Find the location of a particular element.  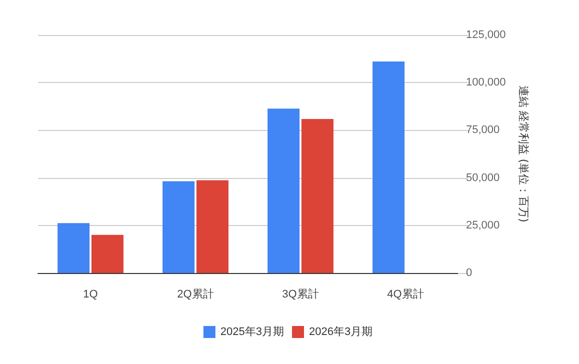

x-tick-label: 3Q累計 is located at coordinates (300, 294).